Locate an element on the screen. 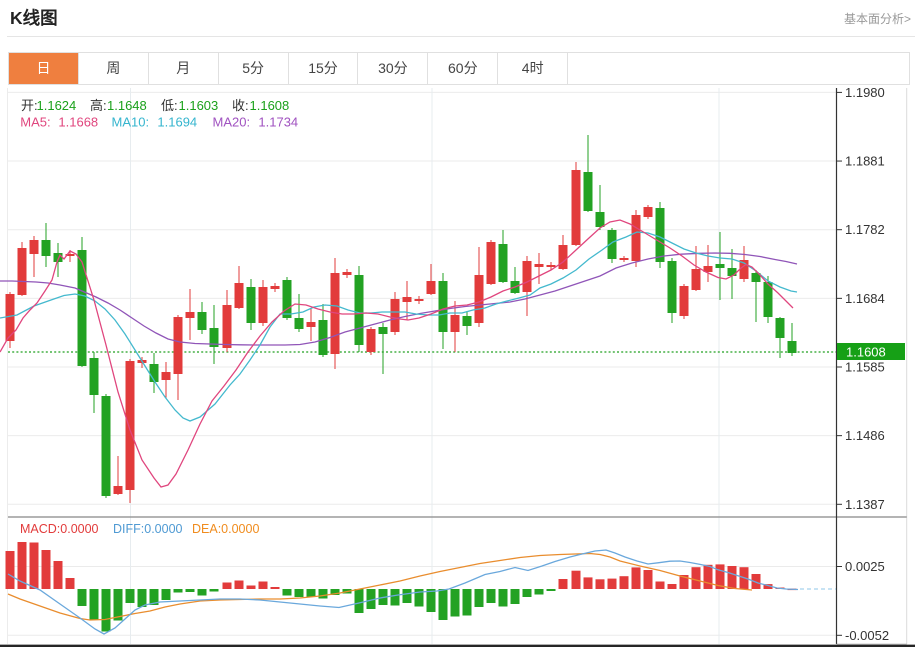 The width and height of the screenshot is (915, 648). svg-text: 开: is located at coordinates (29, 105).